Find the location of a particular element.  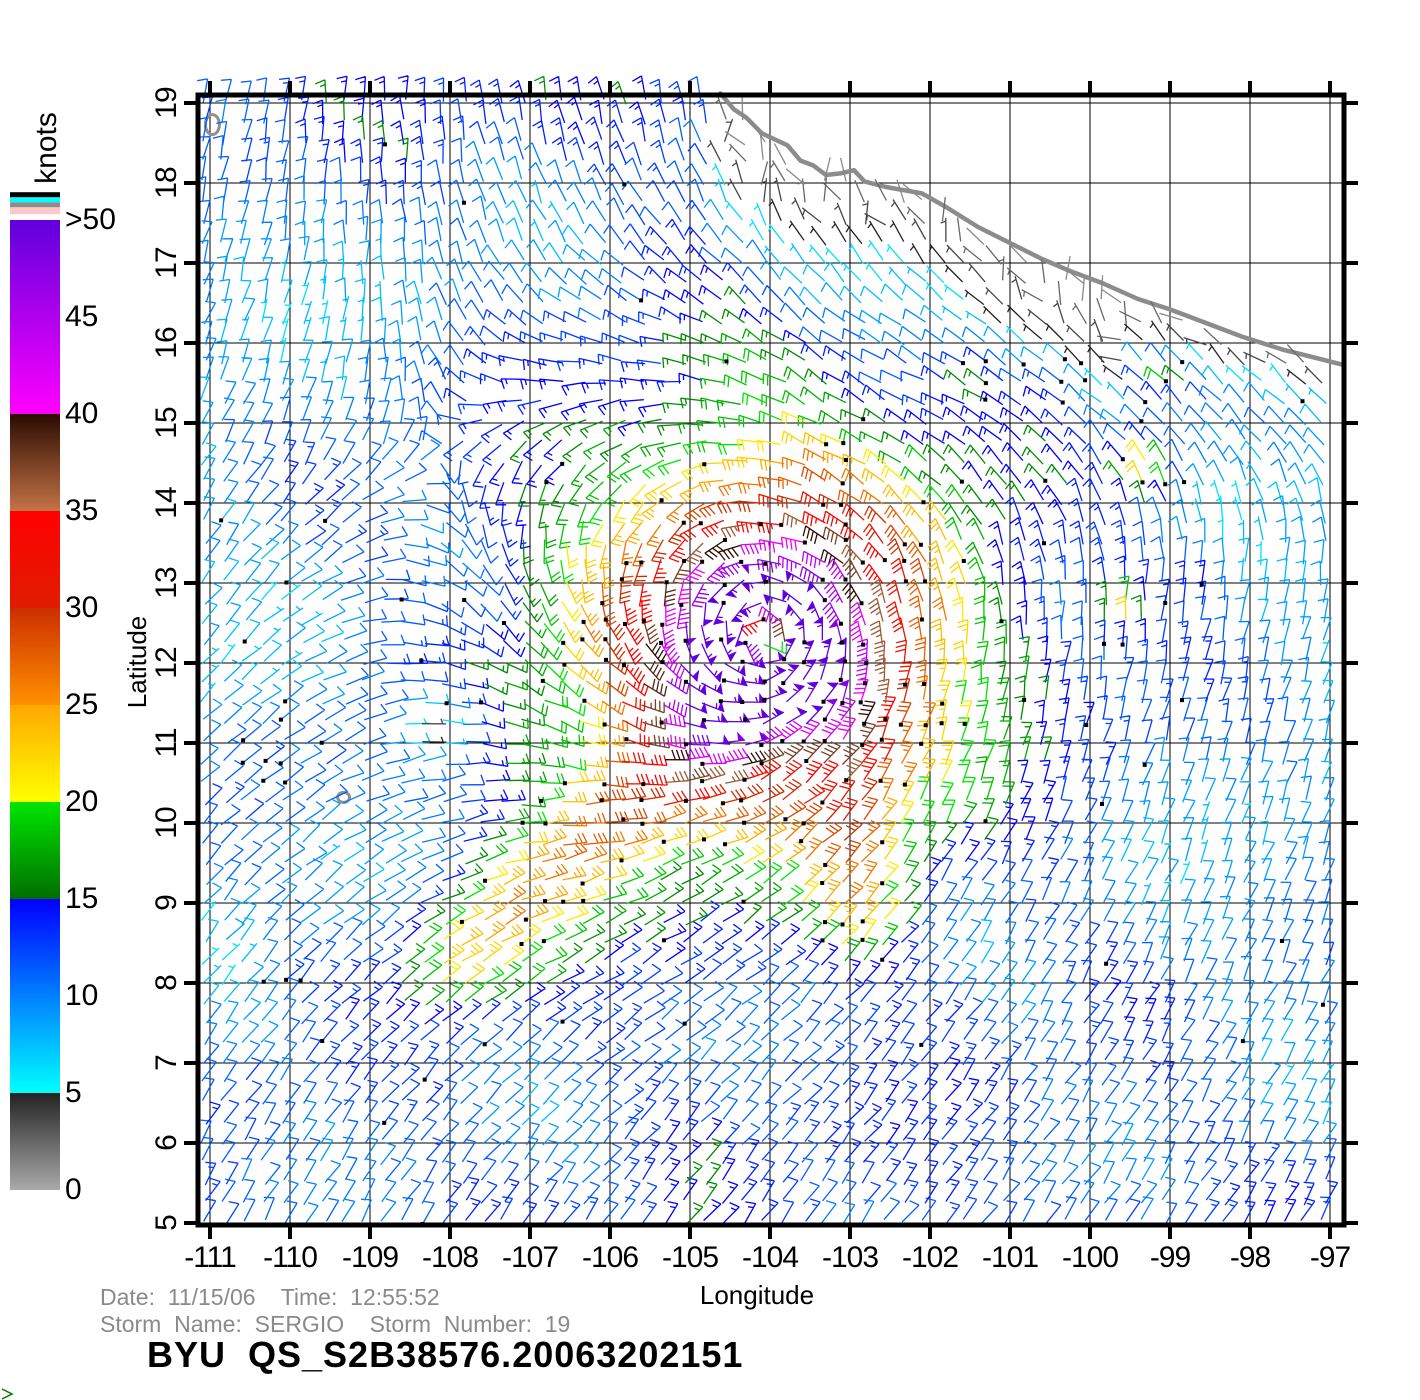

x-tick-label: -98 is located at coordinates (1250, 1257).